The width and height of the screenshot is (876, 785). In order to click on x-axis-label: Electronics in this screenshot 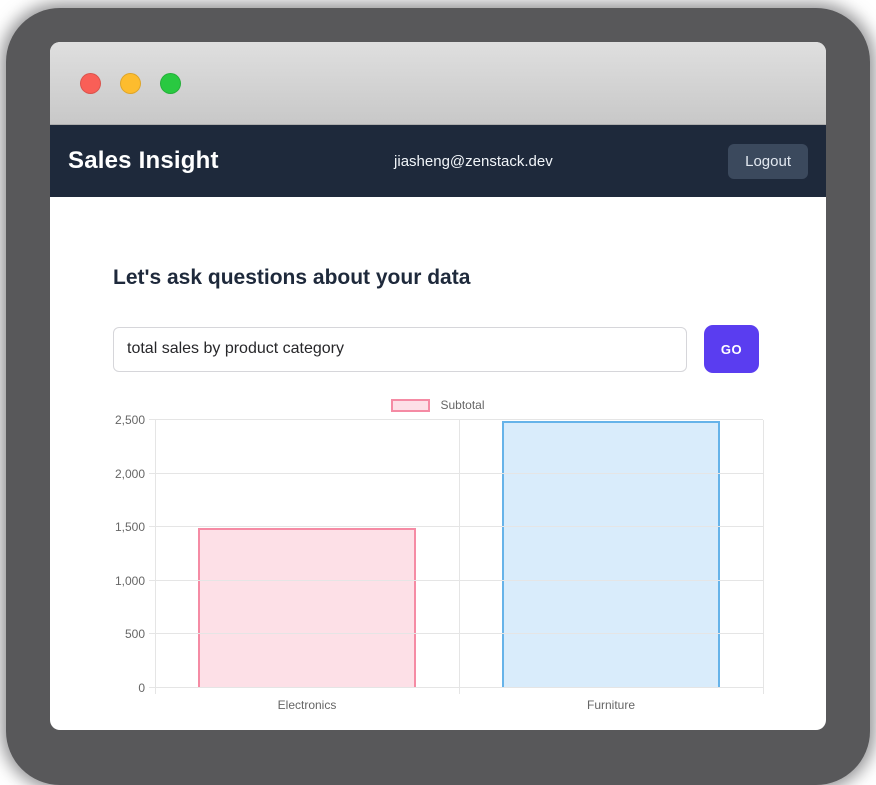, I will do `click(307, 705)`.